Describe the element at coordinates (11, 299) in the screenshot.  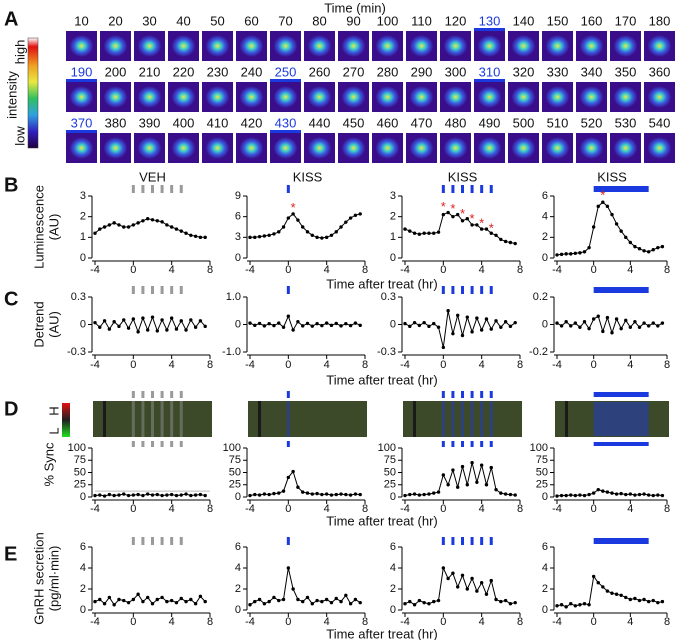
I see `panel-label: C` at that location.